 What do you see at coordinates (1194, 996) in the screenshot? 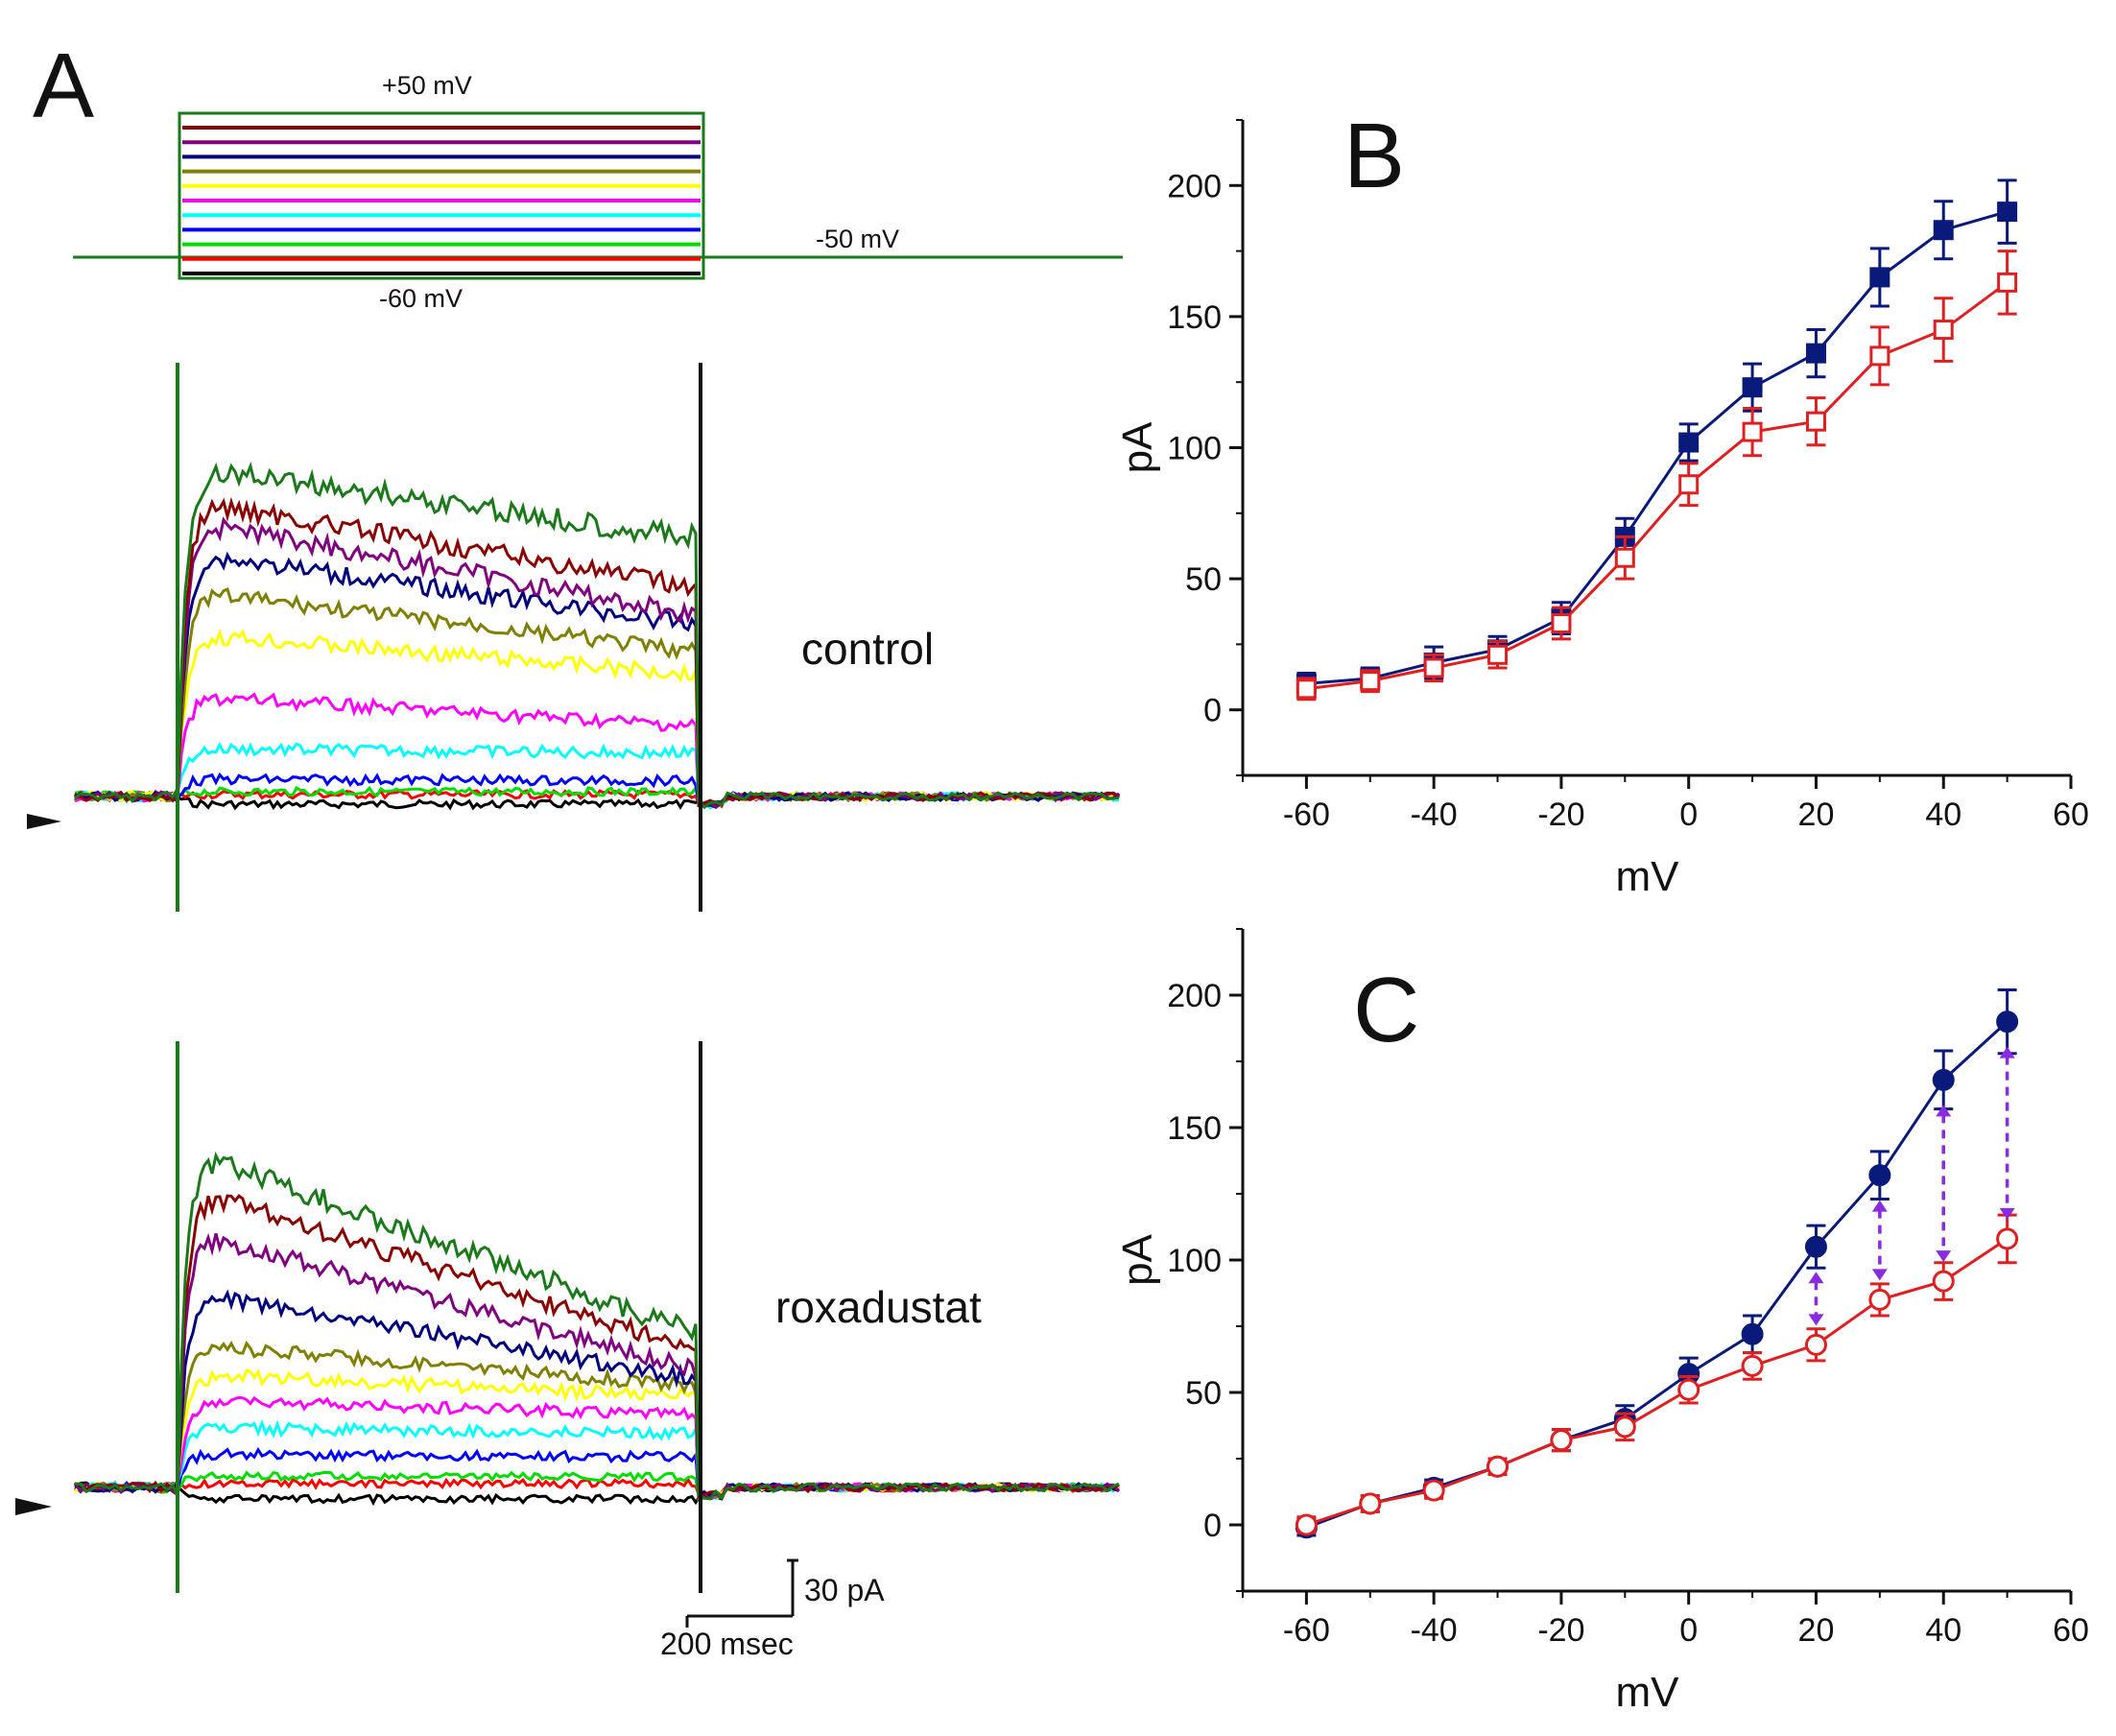
I see `chart-c-y-tick-label: 200` at bounding box center [1194, 996].